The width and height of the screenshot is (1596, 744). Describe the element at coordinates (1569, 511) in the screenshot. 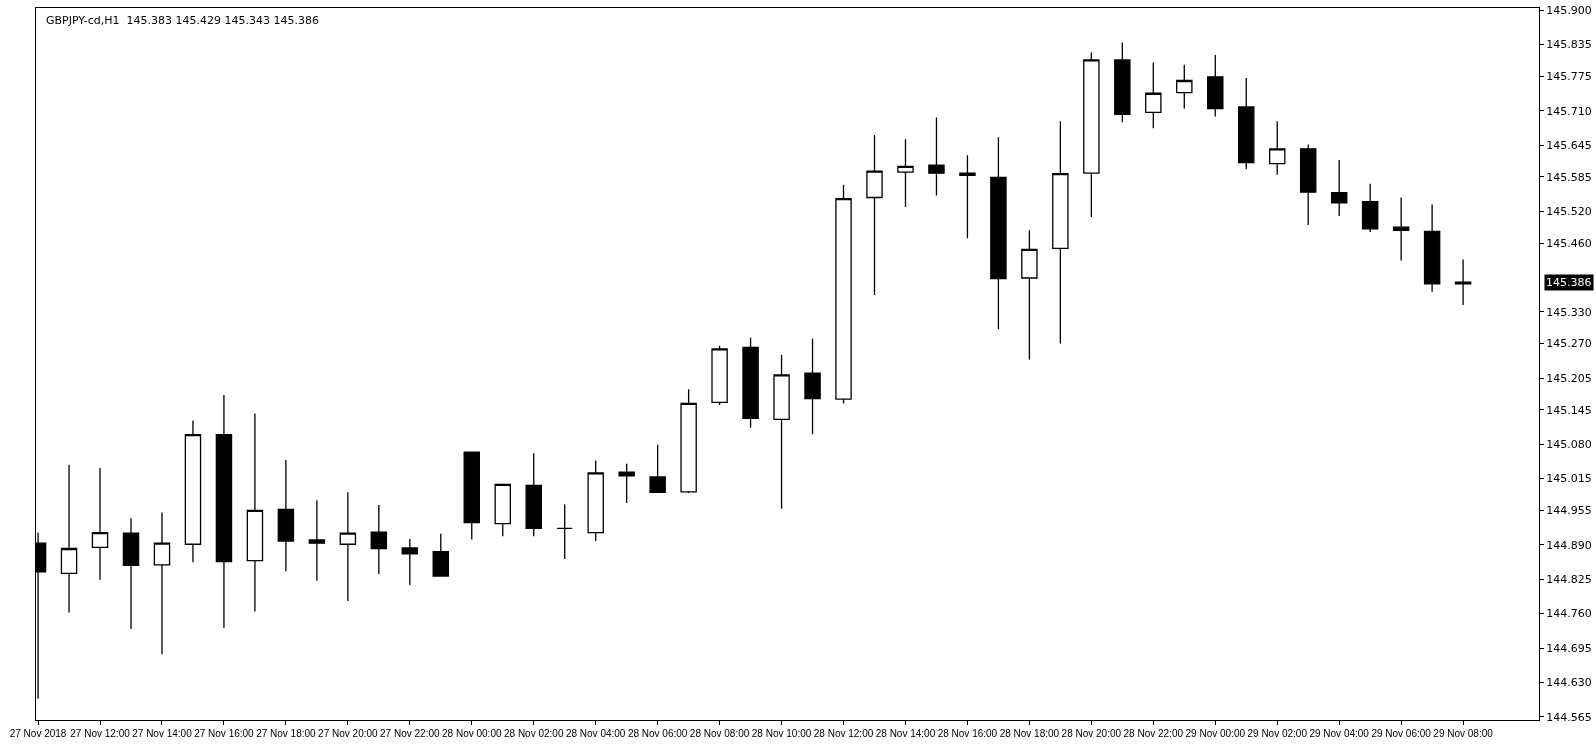

I see `y-tick-label: 144.955` at that location.